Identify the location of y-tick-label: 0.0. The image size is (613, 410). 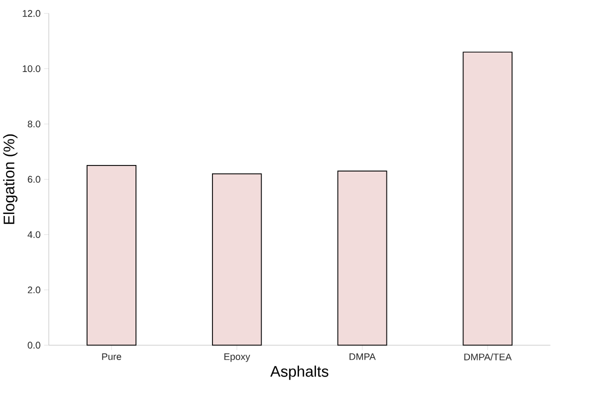
(34, 345).